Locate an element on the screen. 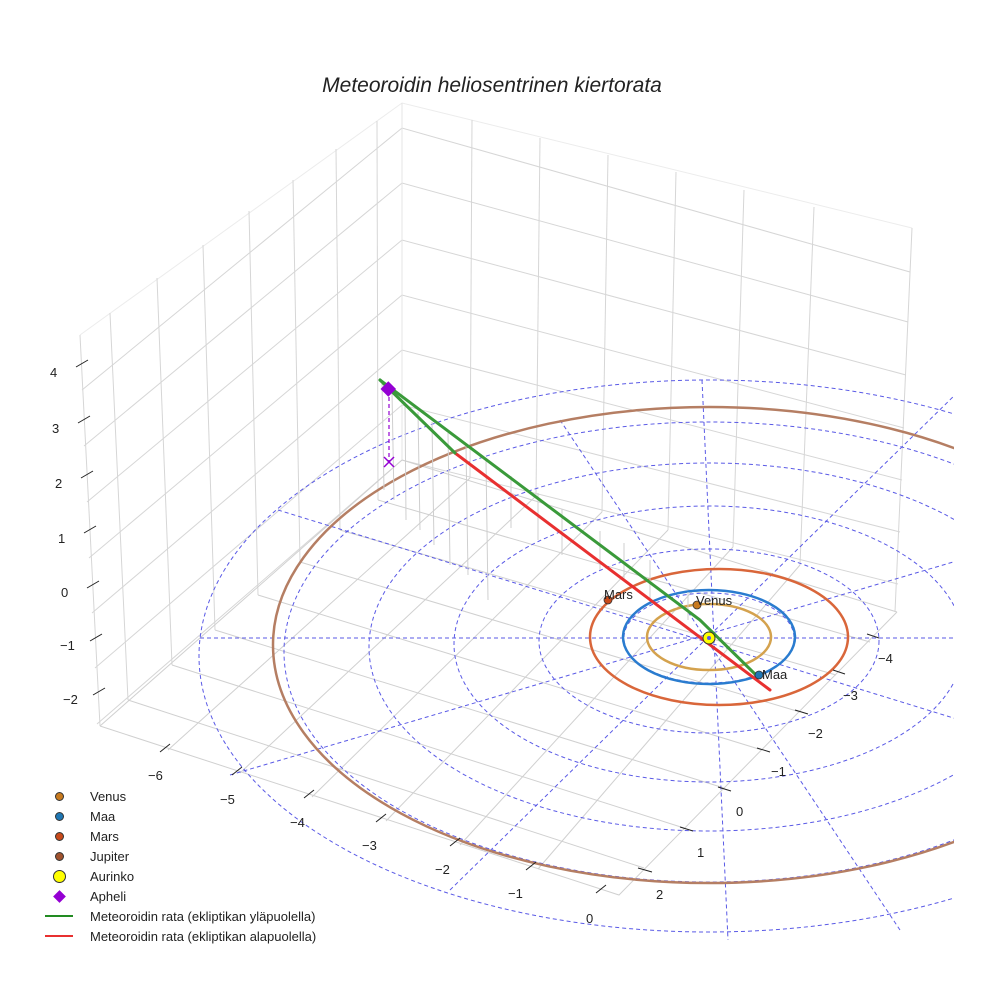 This screenshot has height=984, width=984. drop-lines is located at coordinates (535, 500).